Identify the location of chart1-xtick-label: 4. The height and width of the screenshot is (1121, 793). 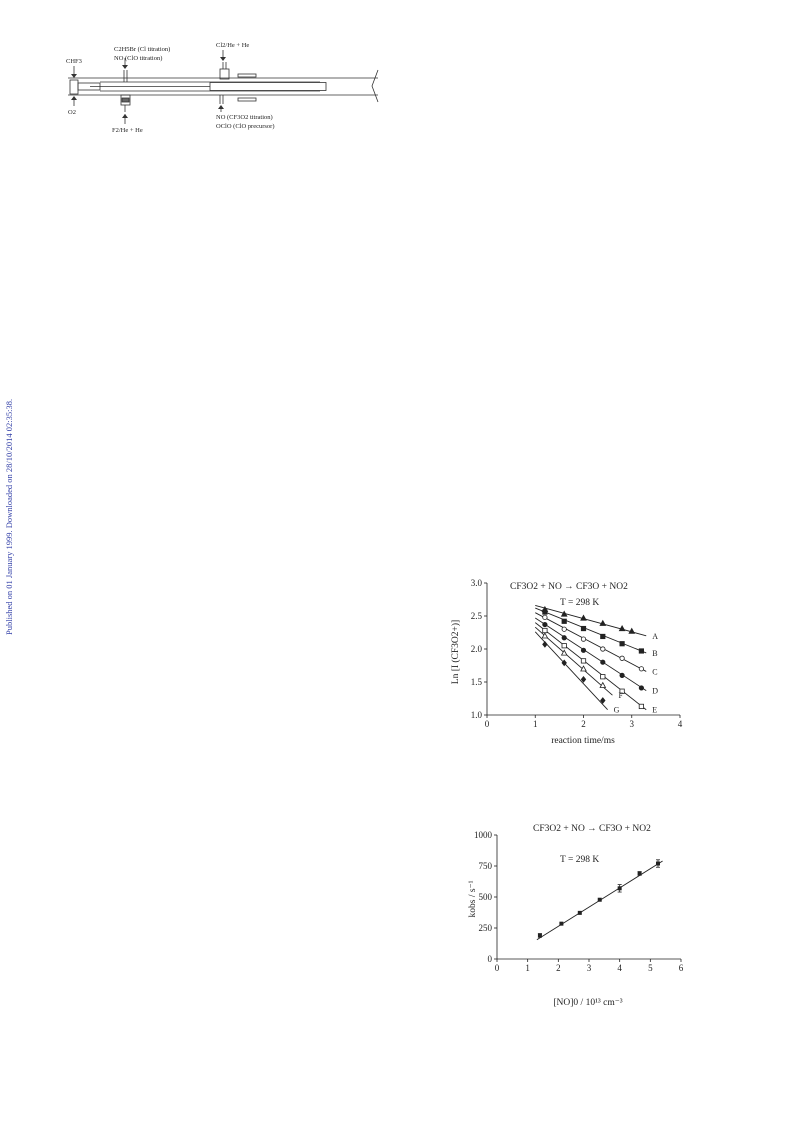
(680, 724).